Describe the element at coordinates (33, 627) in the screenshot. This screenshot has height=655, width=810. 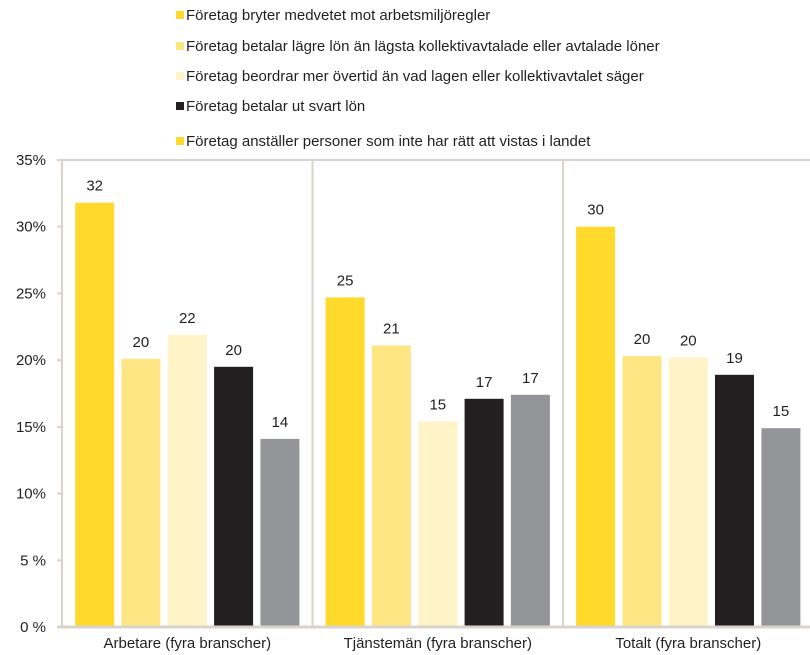
I see `y-tick-label: 0 %` at that location.